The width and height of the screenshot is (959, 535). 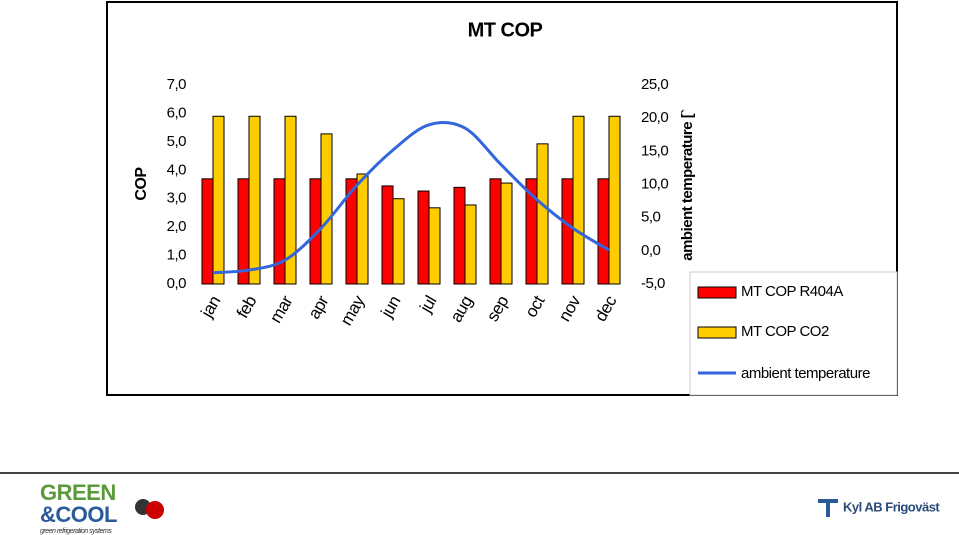 What do you see at coordinates (654, 150) in the screenshot?
I see `y2-tick-label: 15,0` at bounding box center [654, 150].